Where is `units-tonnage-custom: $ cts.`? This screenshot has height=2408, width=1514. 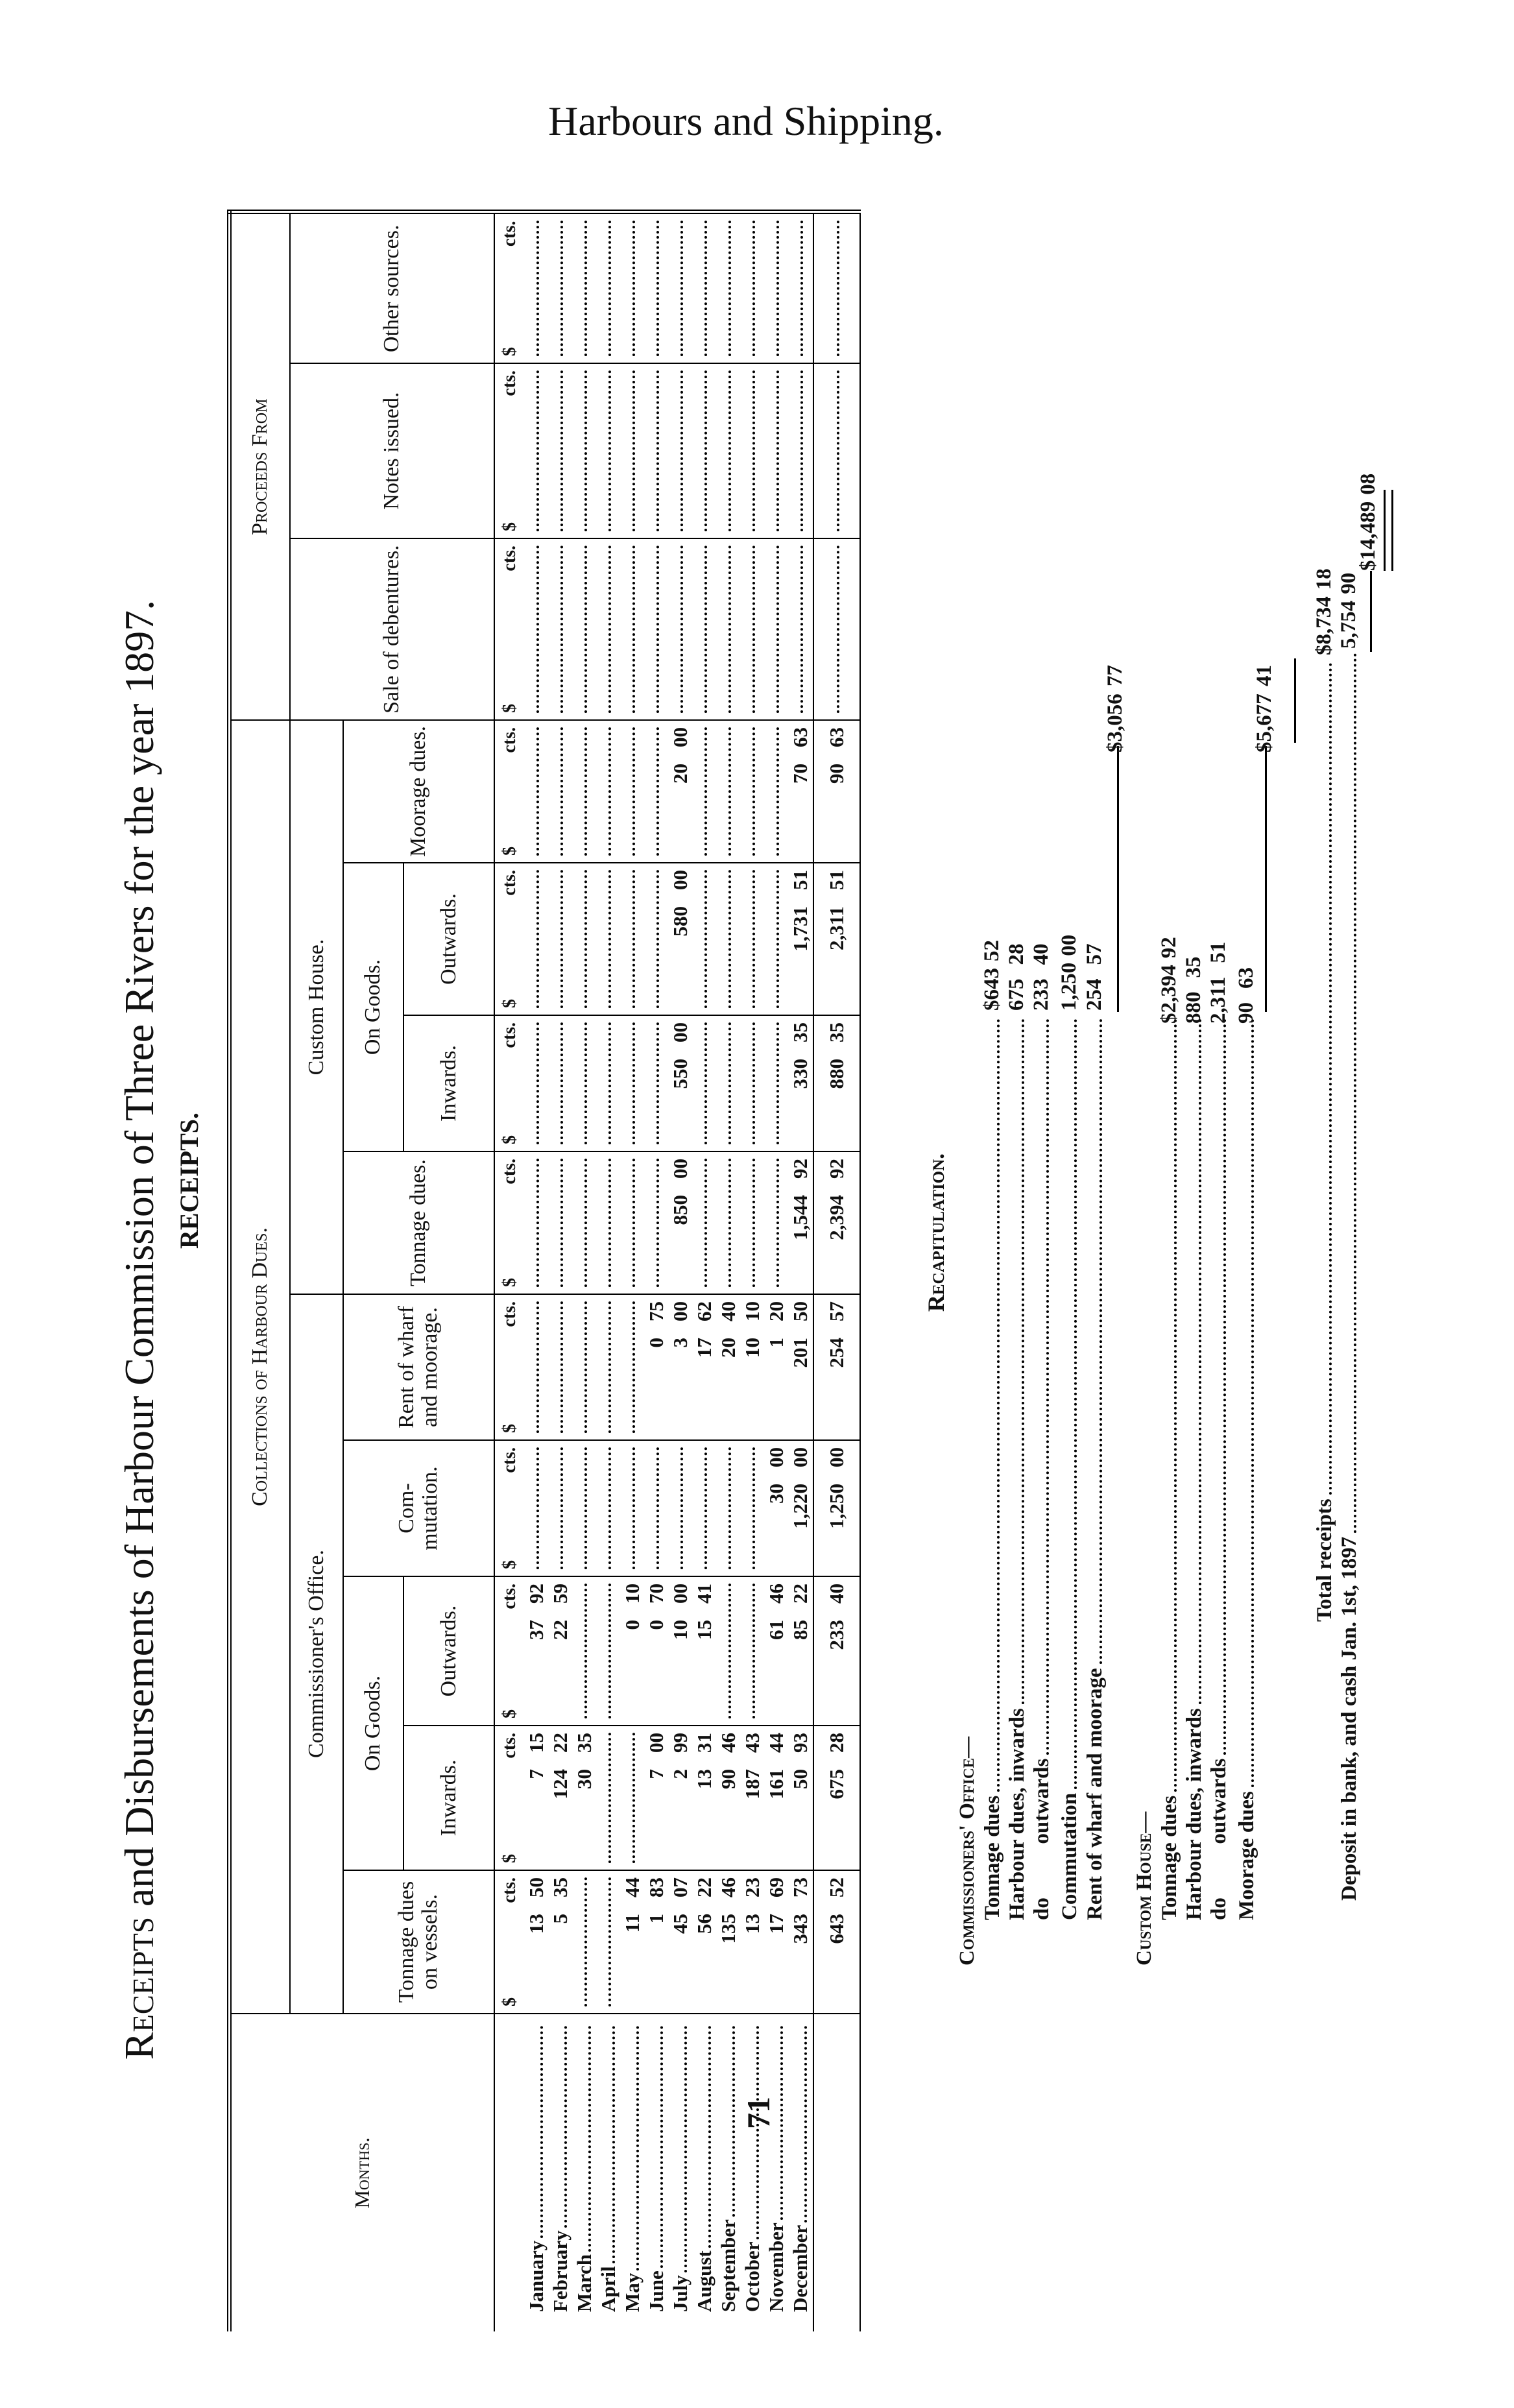
units-tonnage-custom: $ cts. is located at coordinates (509, 1222).